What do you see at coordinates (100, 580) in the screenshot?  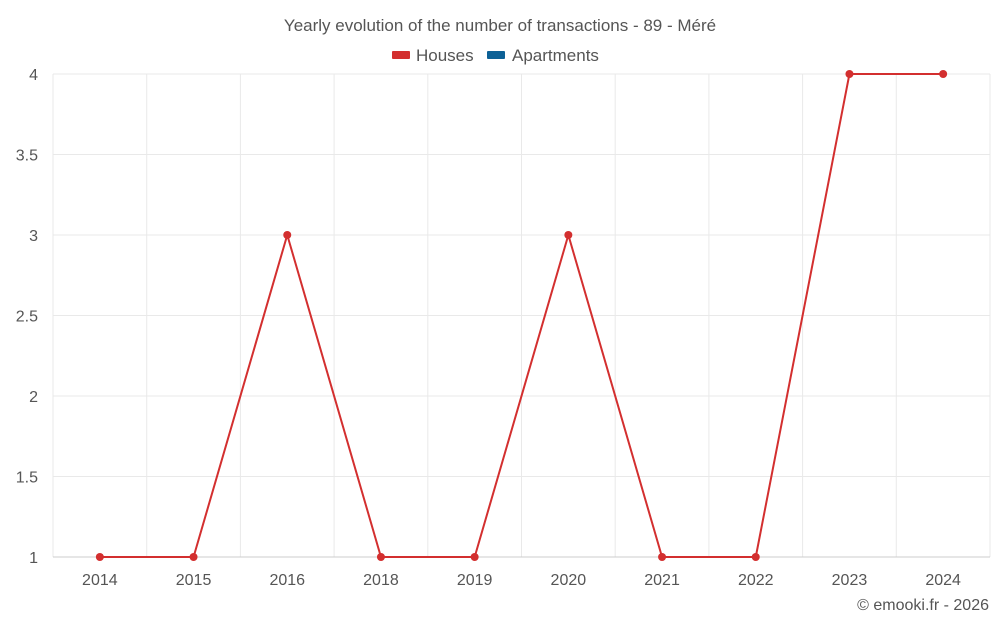 I see `x-tick-label: 2014` at bounding box center [100, 580].